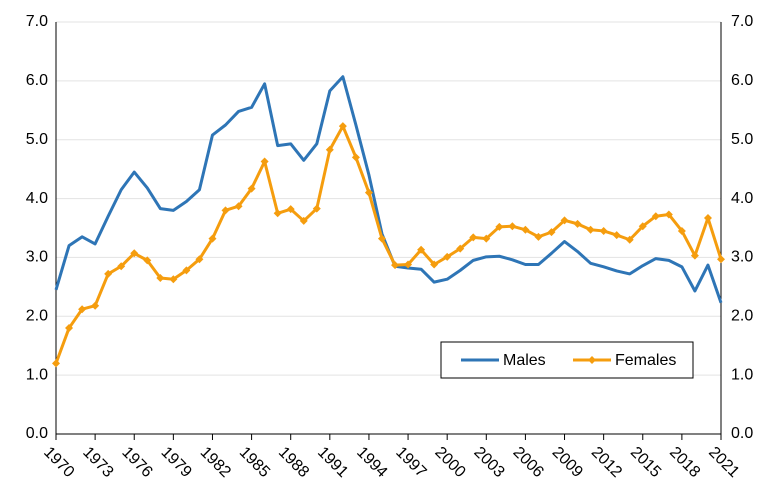 This screenshot has height=495, width=772. Describe the element at coordinates (567, 360) in the screenshot. I see `legend-box` at that location.